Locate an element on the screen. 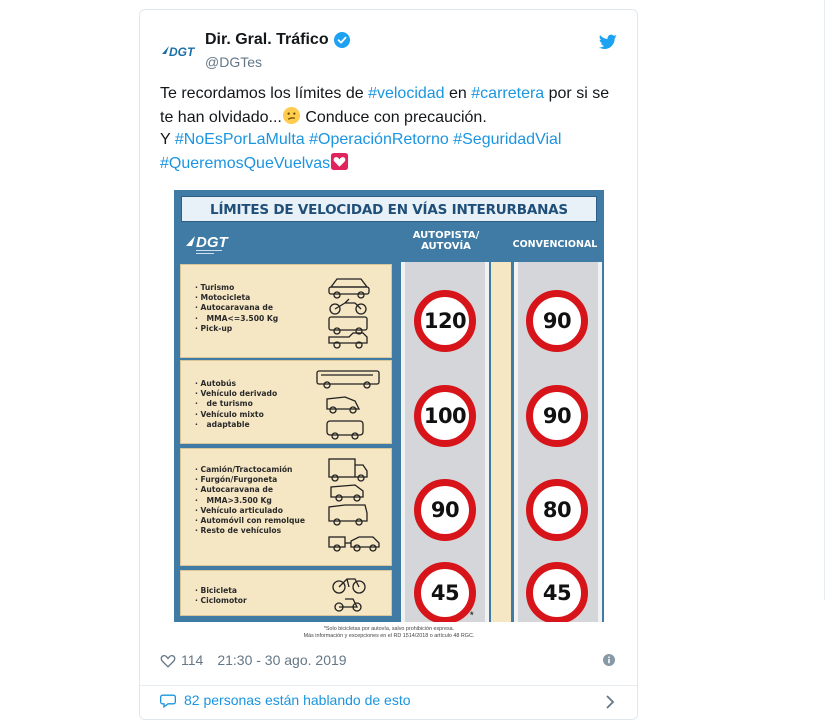  vehicle-group-4-list: Bicicleta Ciclomotor is located at coordinates (221, 596).